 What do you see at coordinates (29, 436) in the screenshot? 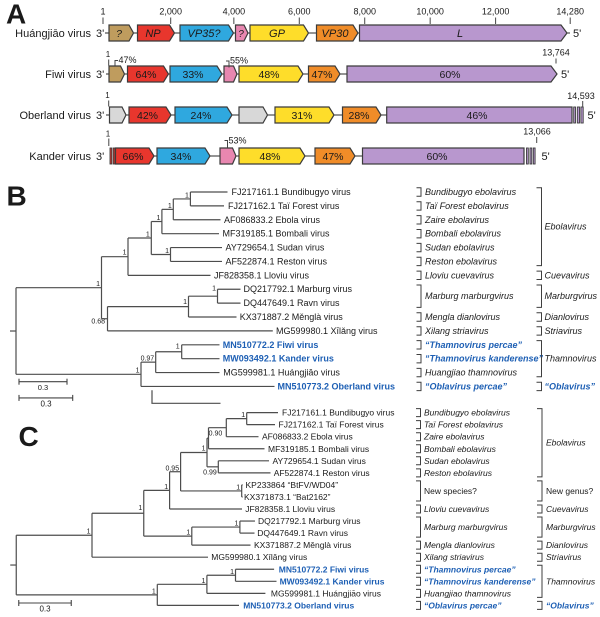
I see `svg-text: C` at bounding box center [29, 436].